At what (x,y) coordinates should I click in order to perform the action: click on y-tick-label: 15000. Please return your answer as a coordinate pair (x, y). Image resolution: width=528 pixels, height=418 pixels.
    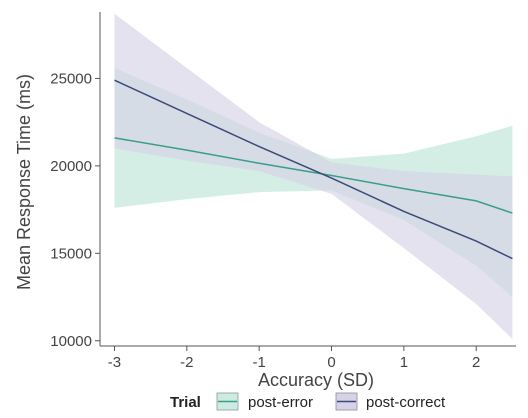
    Looking at the image, I should click on (71, 253).